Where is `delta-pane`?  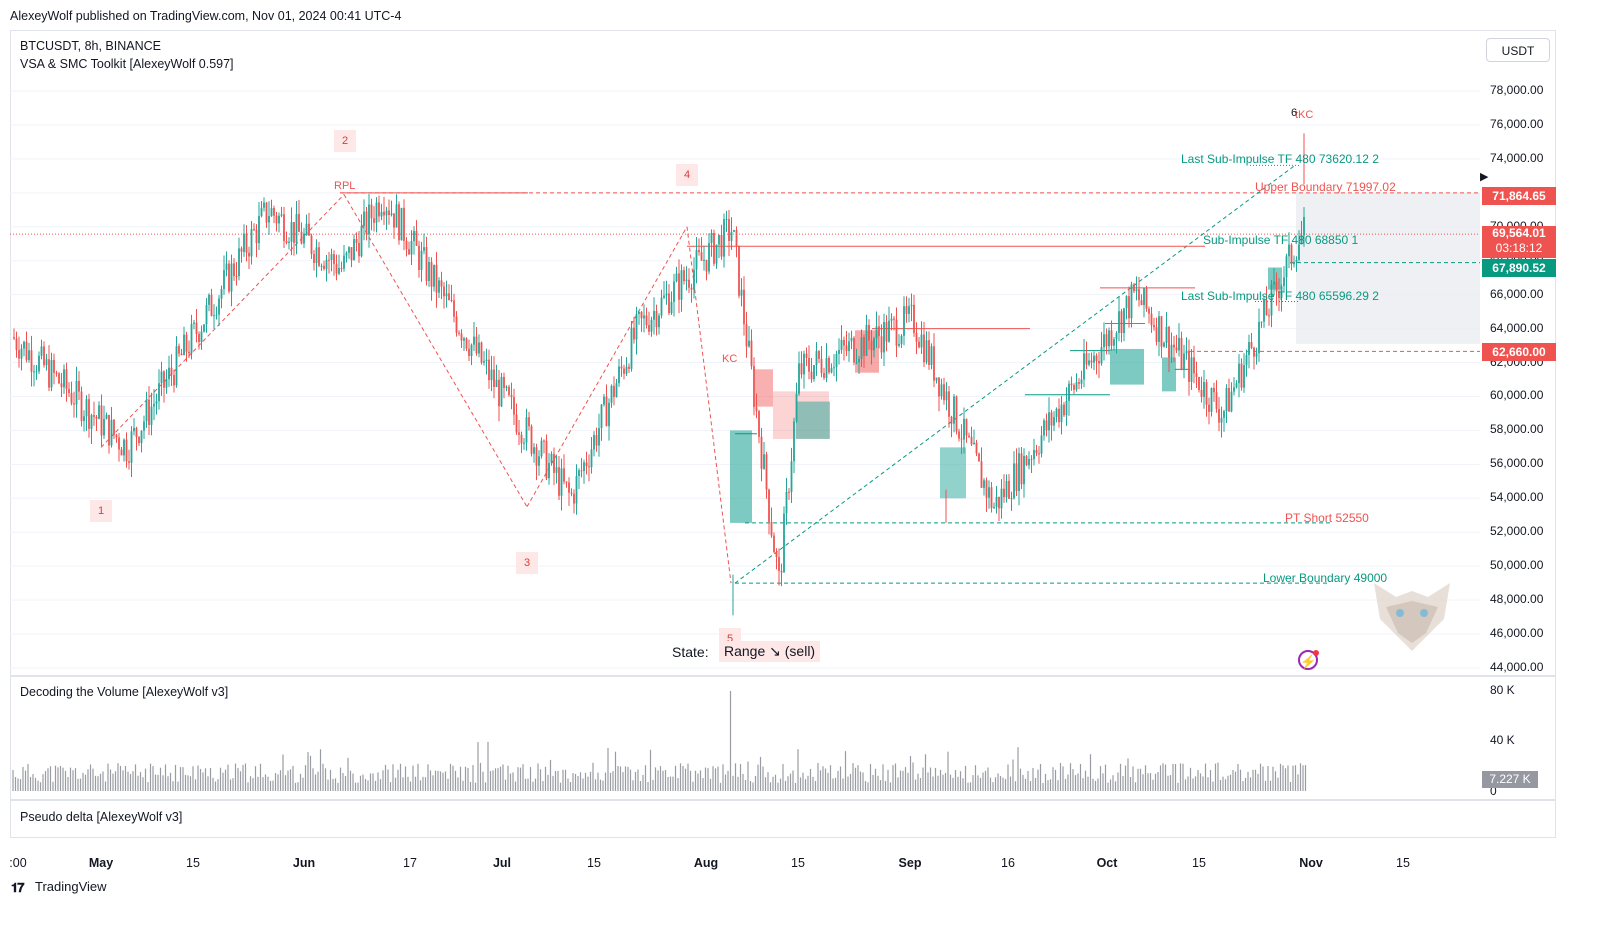 delta-pane is located at coordinates (783, 819).